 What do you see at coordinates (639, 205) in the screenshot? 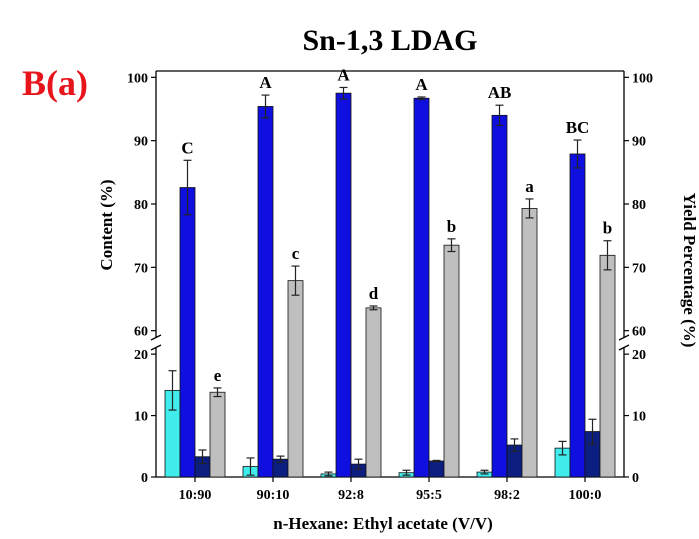
I see `y-tick-label-right: 80` at bounding box center [639, 205].